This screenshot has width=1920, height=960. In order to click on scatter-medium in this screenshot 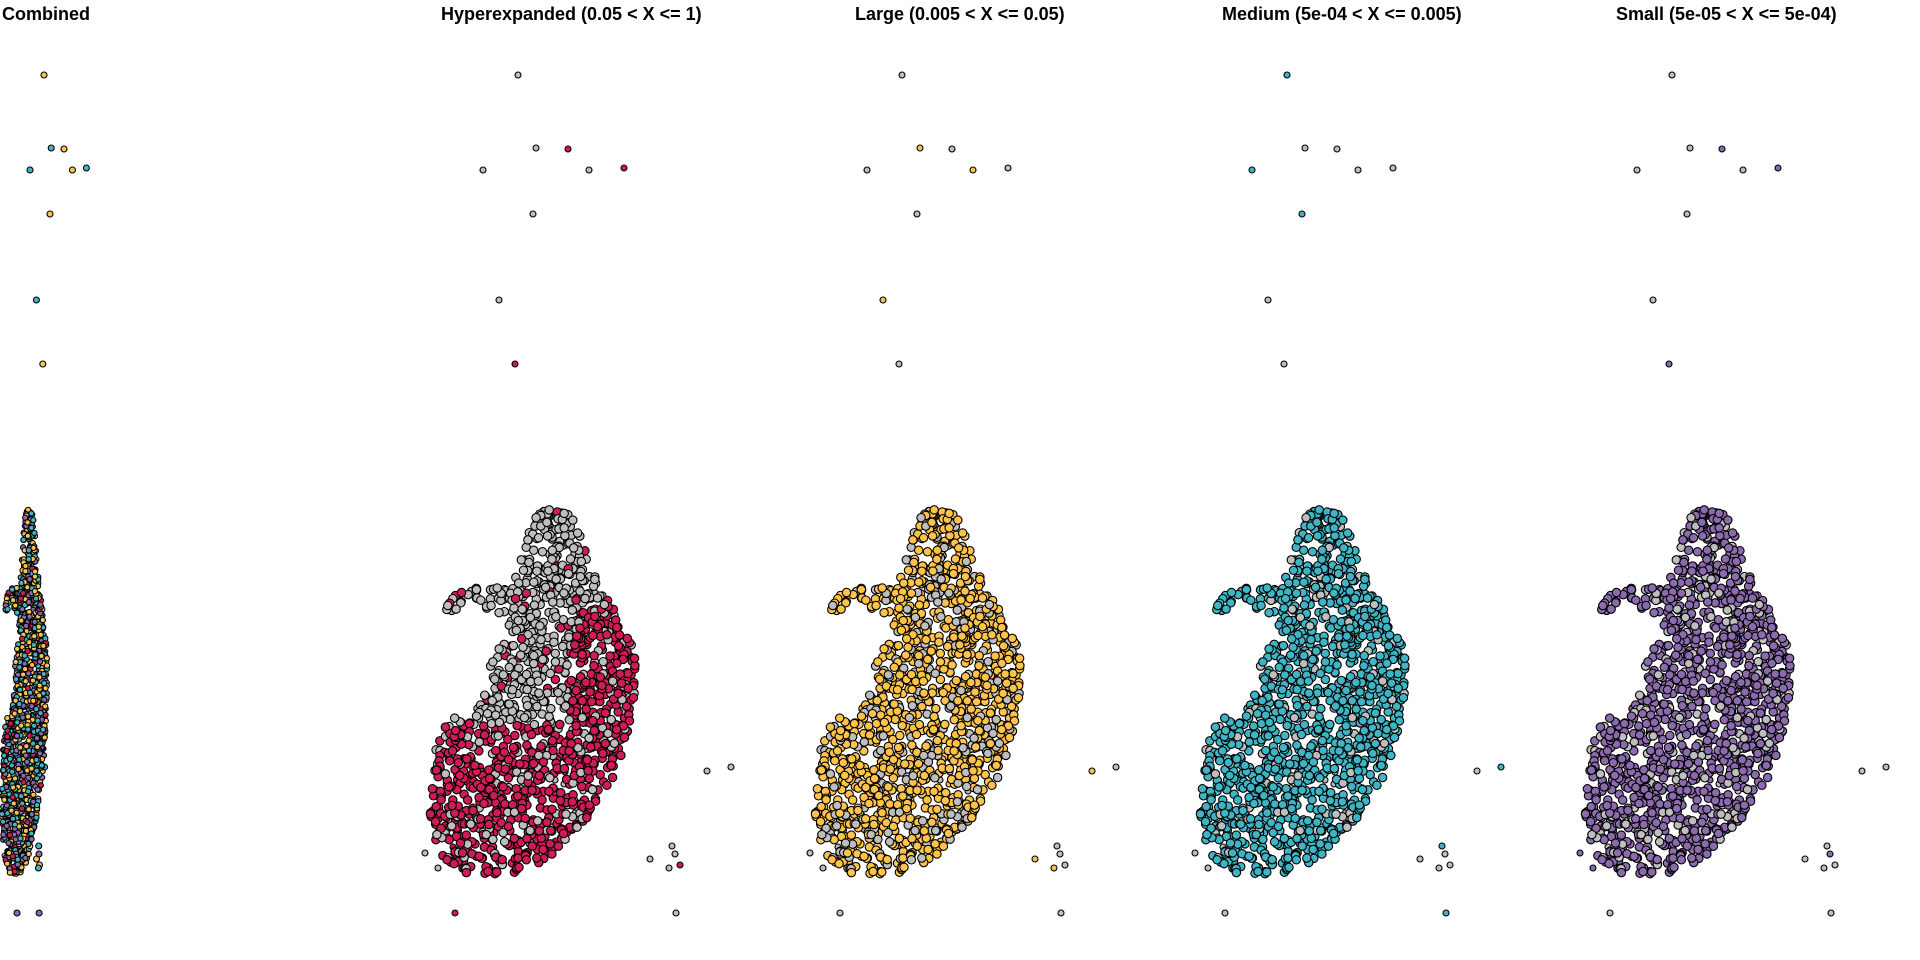, I will do `click(1348, 494)`.